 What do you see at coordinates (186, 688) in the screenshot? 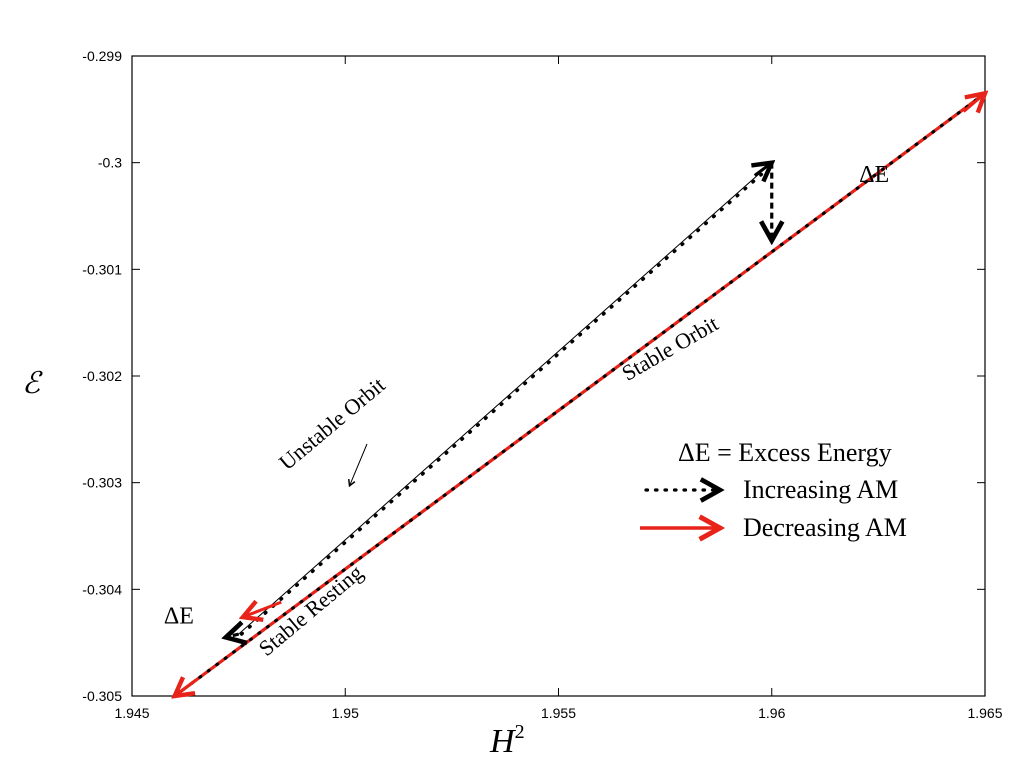
I see `red-arrow-bottom-left` at bounding box center [186, 688].